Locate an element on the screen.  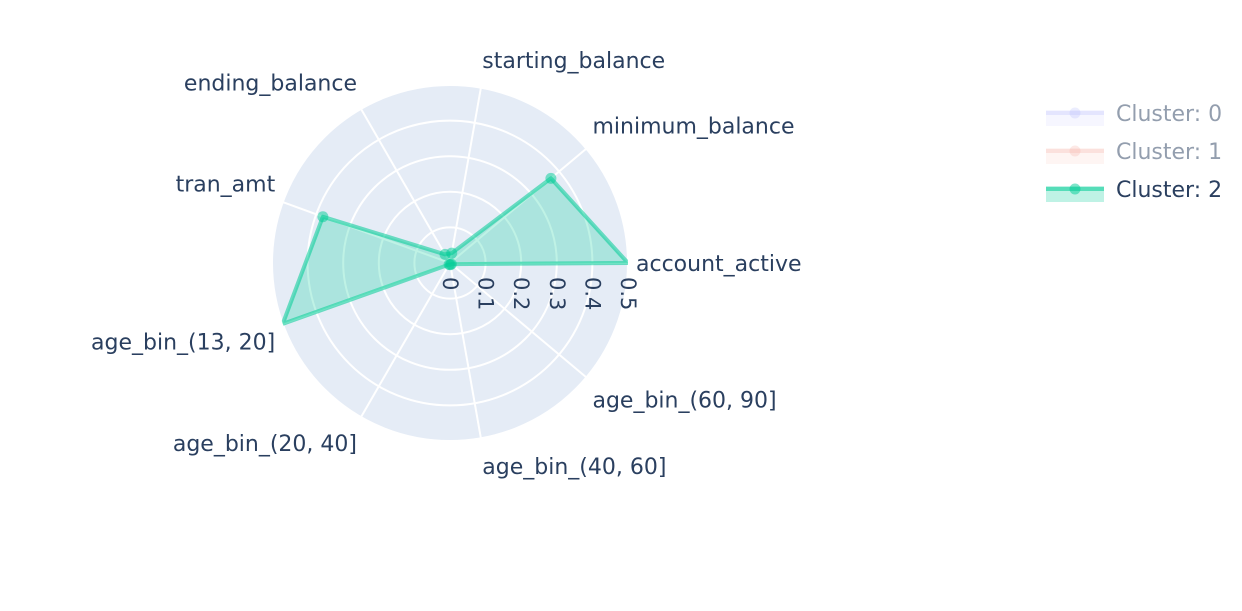
radial-tick-3: 0.3 is located at coordinates (557, 293).